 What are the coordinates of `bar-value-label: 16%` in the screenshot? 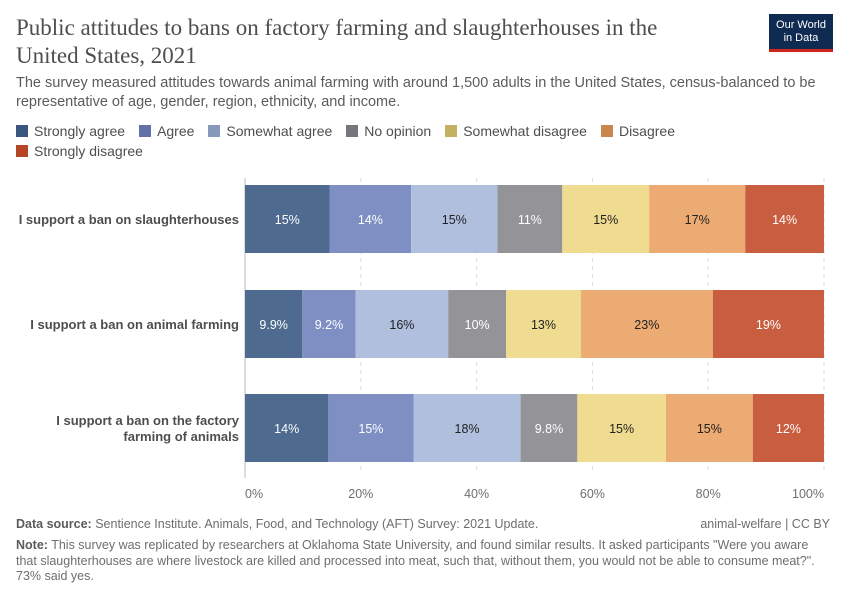 It's located at (401, 325).